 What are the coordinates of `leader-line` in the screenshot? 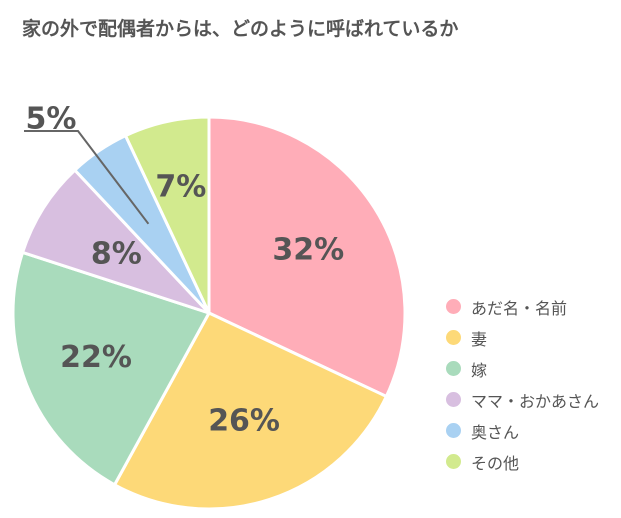 It's located at (87, 177).